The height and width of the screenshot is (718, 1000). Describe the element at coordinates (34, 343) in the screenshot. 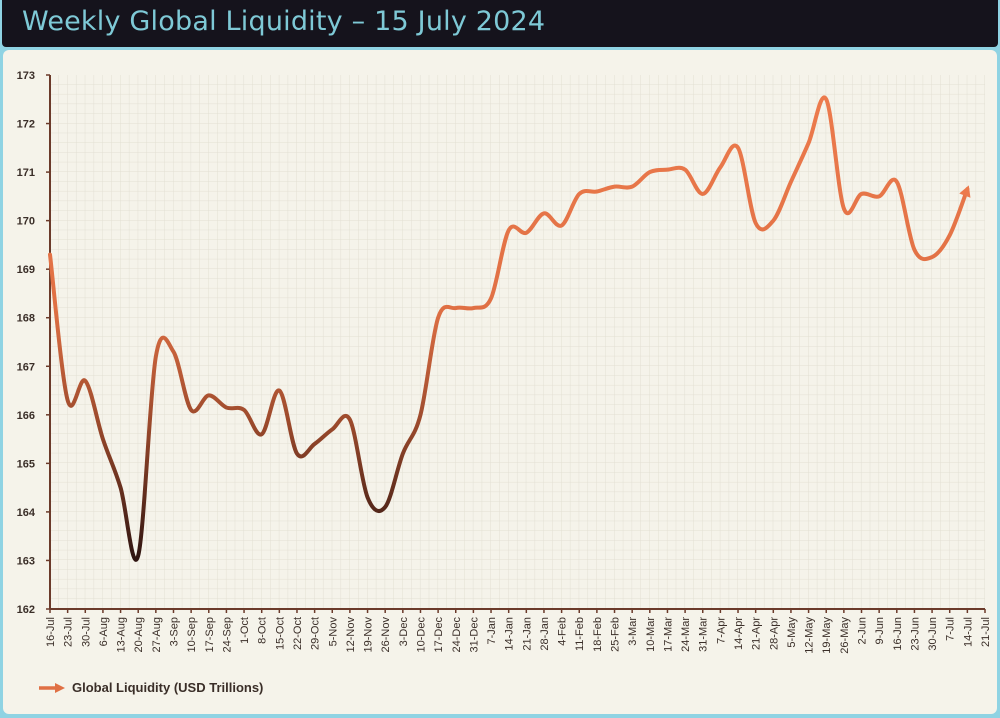

I see `y-axis: 162 163 164 165 166 167 168 169 170 171 172 173` at that location.